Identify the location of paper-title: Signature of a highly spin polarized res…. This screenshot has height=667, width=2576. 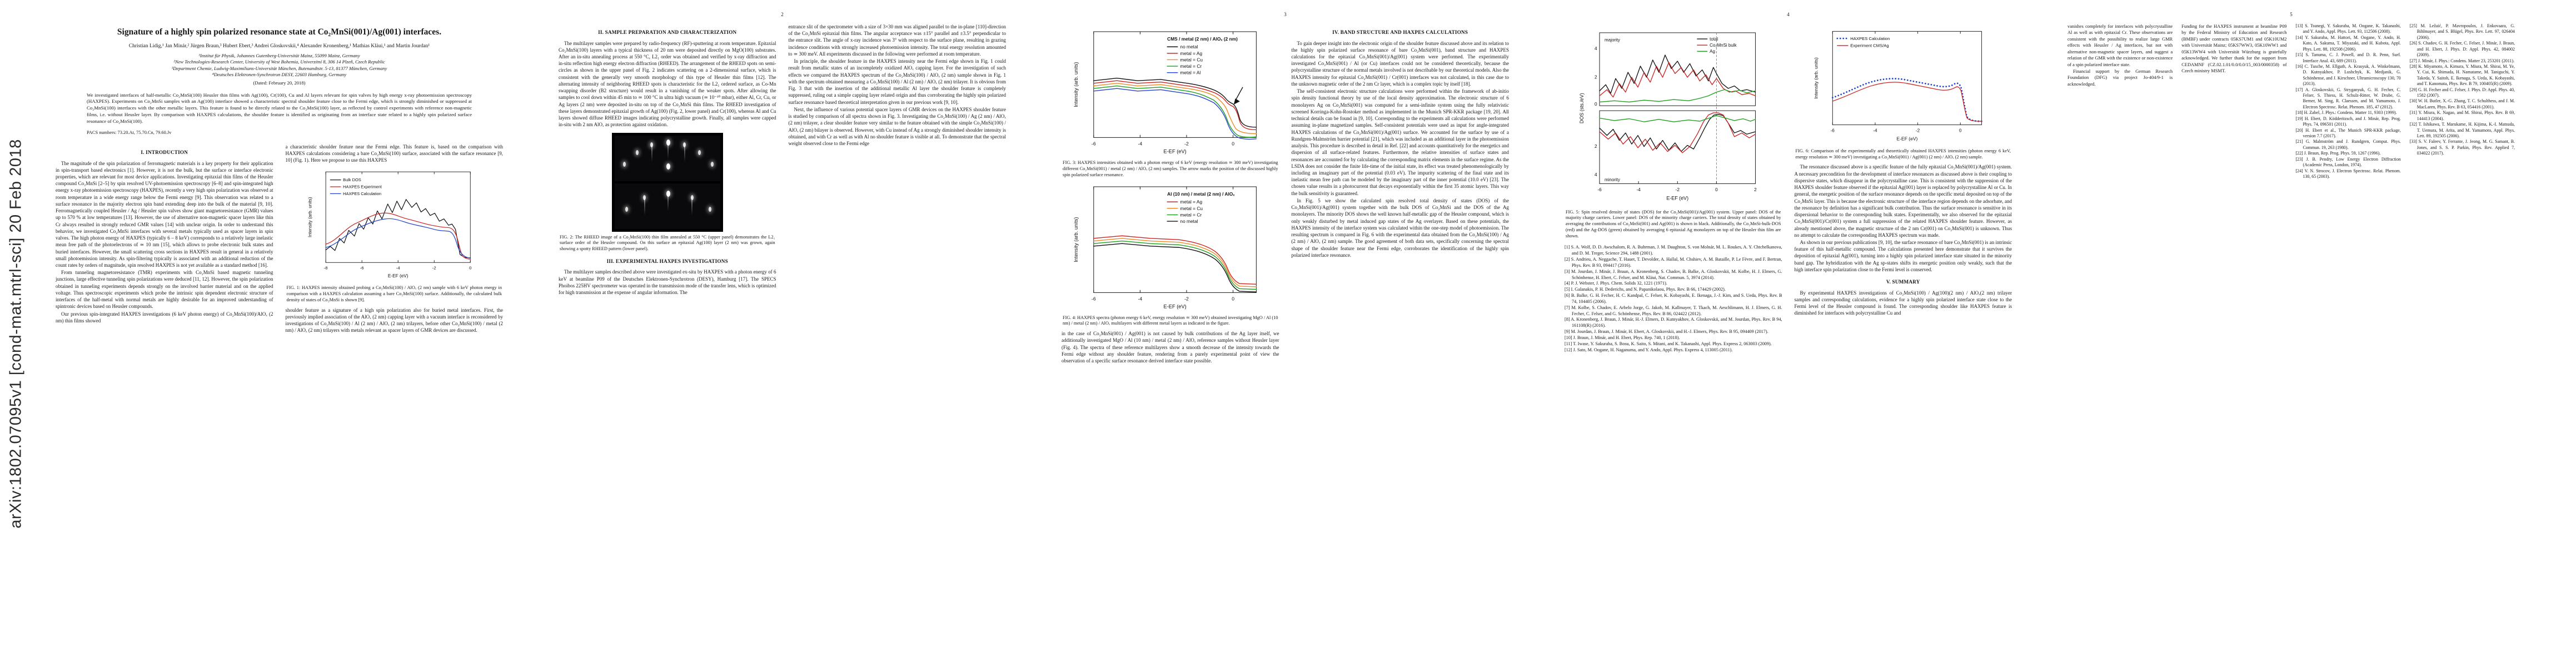
(279, 32).